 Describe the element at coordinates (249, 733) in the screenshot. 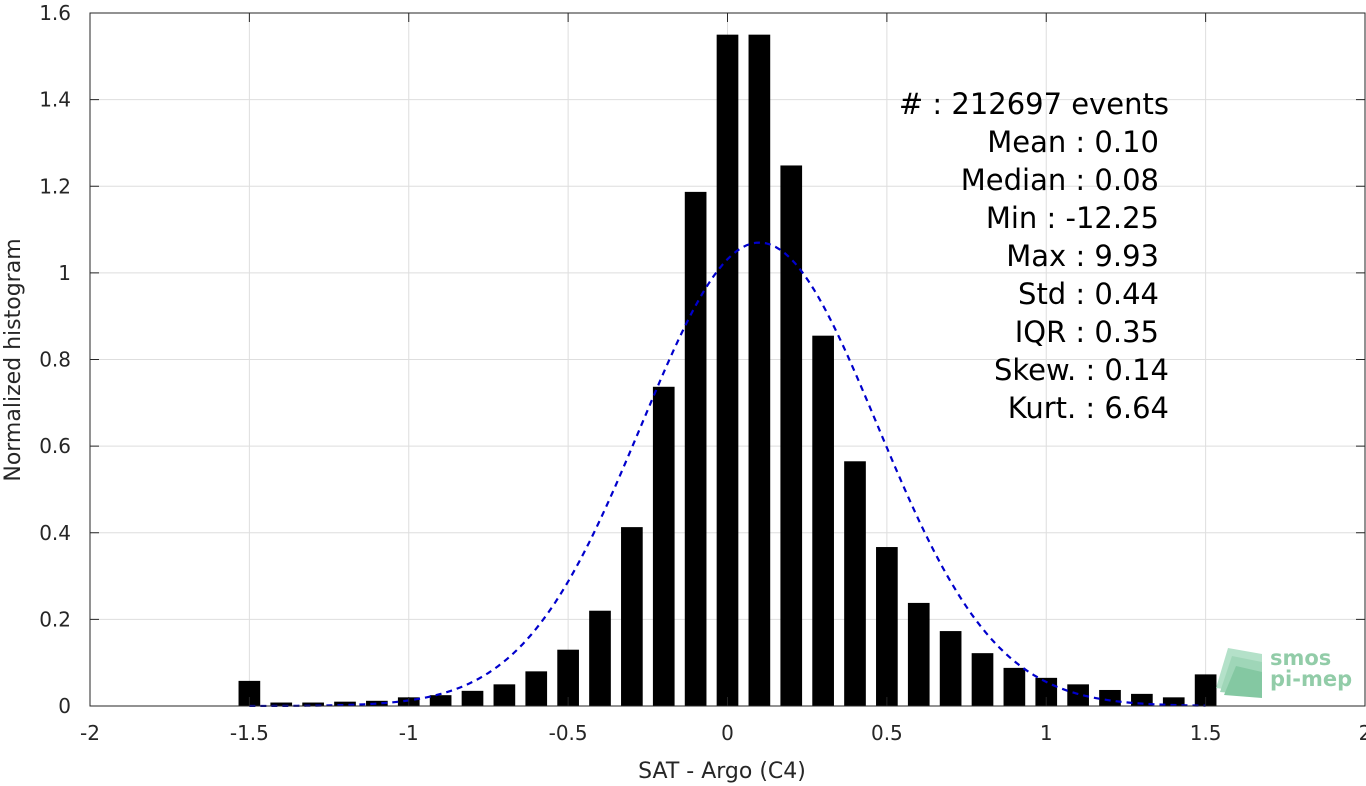

I see `x-tick-label: -1.5` at that location.